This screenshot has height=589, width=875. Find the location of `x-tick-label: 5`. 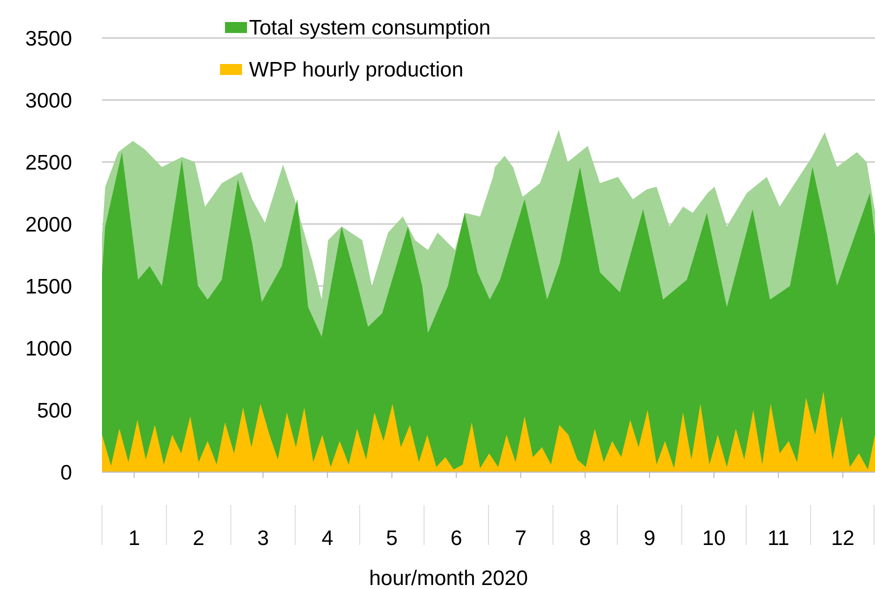

x-tick-label: 5 is located at coordinates (392, 538).